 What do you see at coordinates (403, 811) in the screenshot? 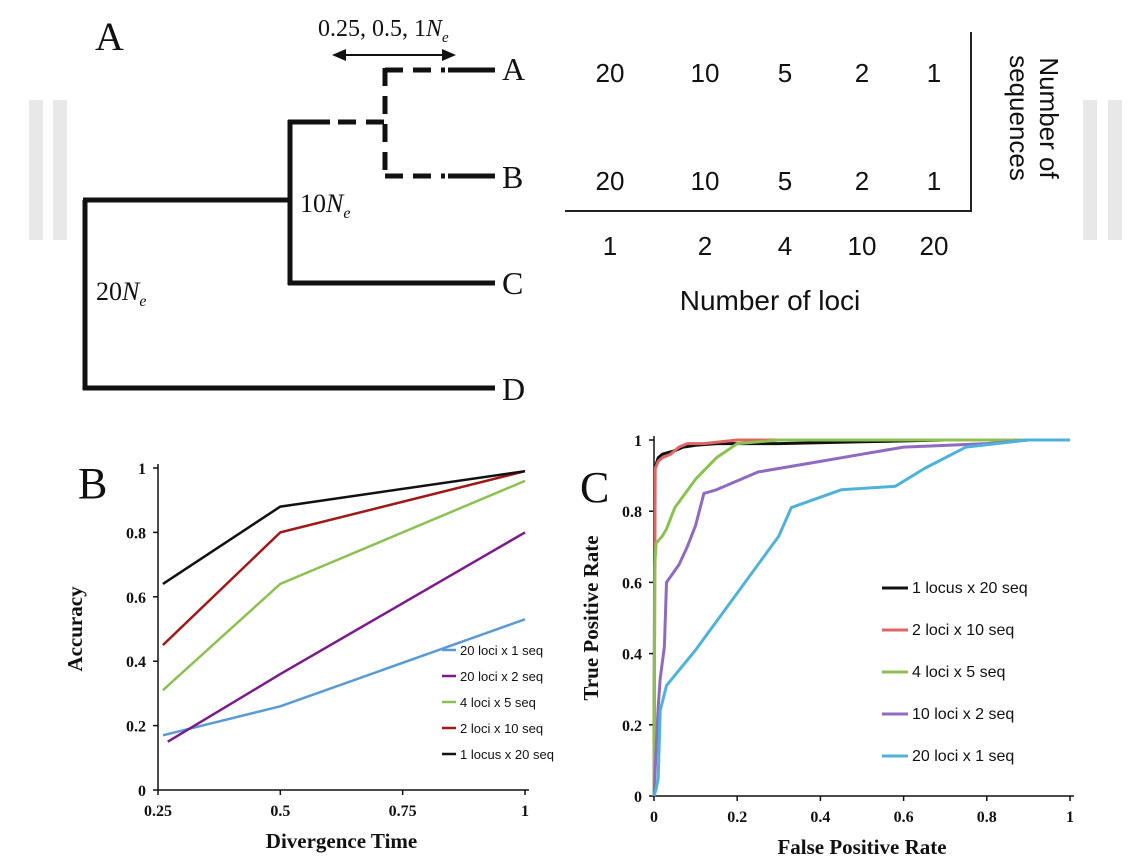
I see `x-tick-label: 0.75` at bounding box center [403, 811].